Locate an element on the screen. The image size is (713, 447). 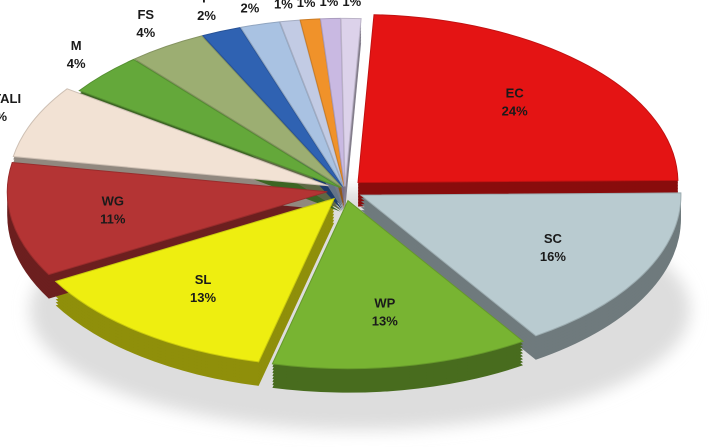
value-label: 24% is located at coordinates (515, 111).